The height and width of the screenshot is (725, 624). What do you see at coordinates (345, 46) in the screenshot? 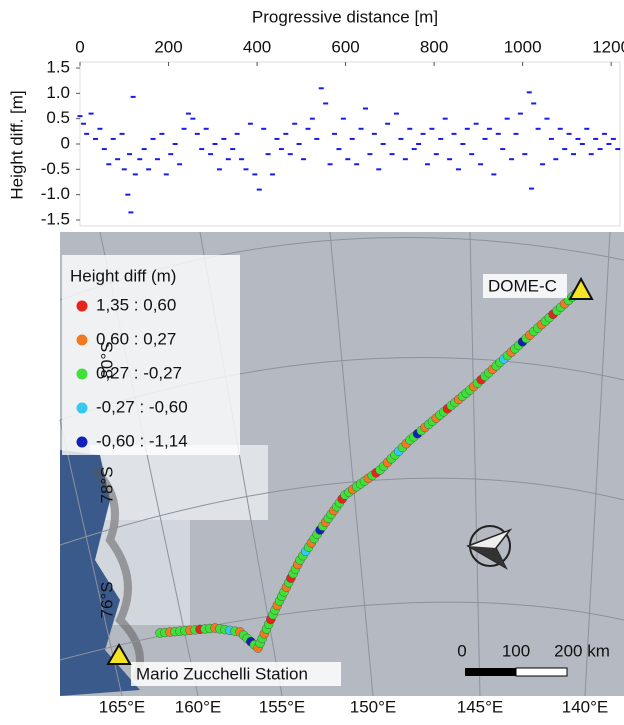
I see `x-tick-label: 600` at bounding box center [345, 46].